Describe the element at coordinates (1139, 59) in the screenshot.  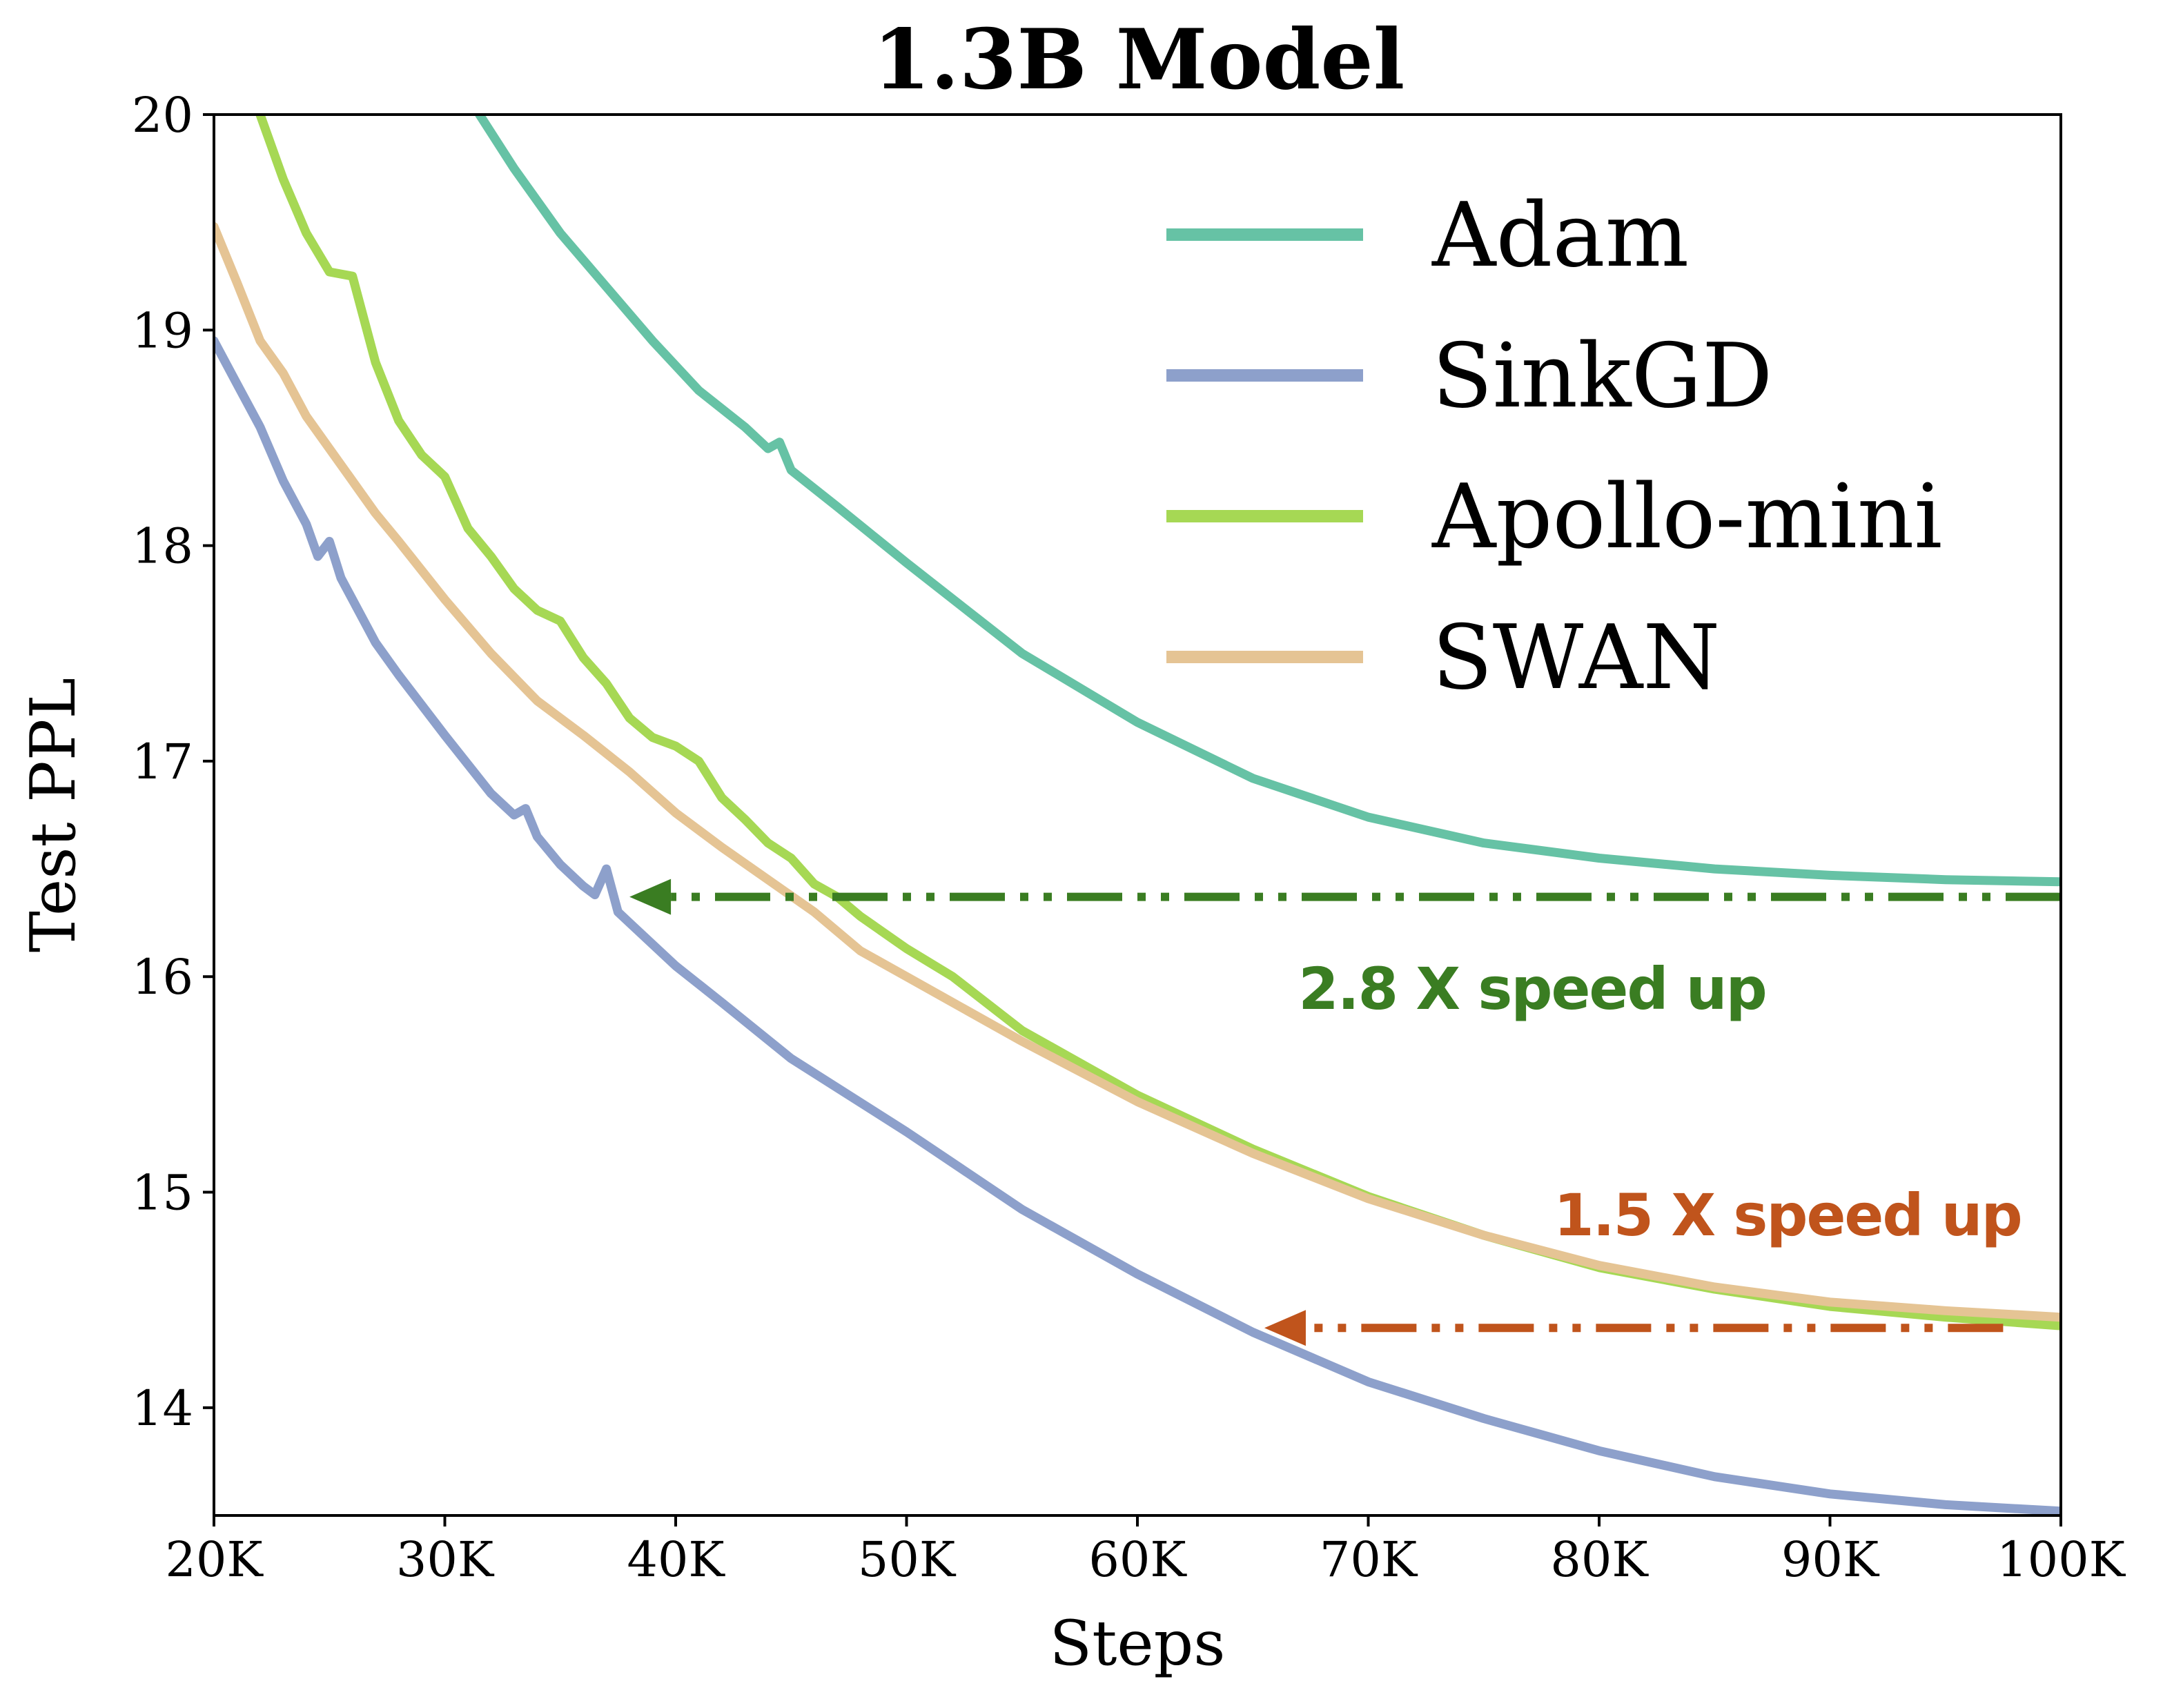
I see `chart-title: 1.3B Model` at that location.